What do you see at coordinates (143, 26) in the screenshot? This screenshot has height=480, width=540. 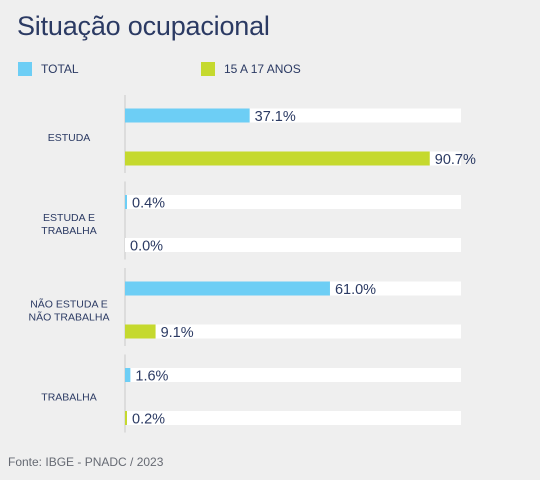 I see `chart-title: Situação ocupacional` at bounding box center [143, 26].